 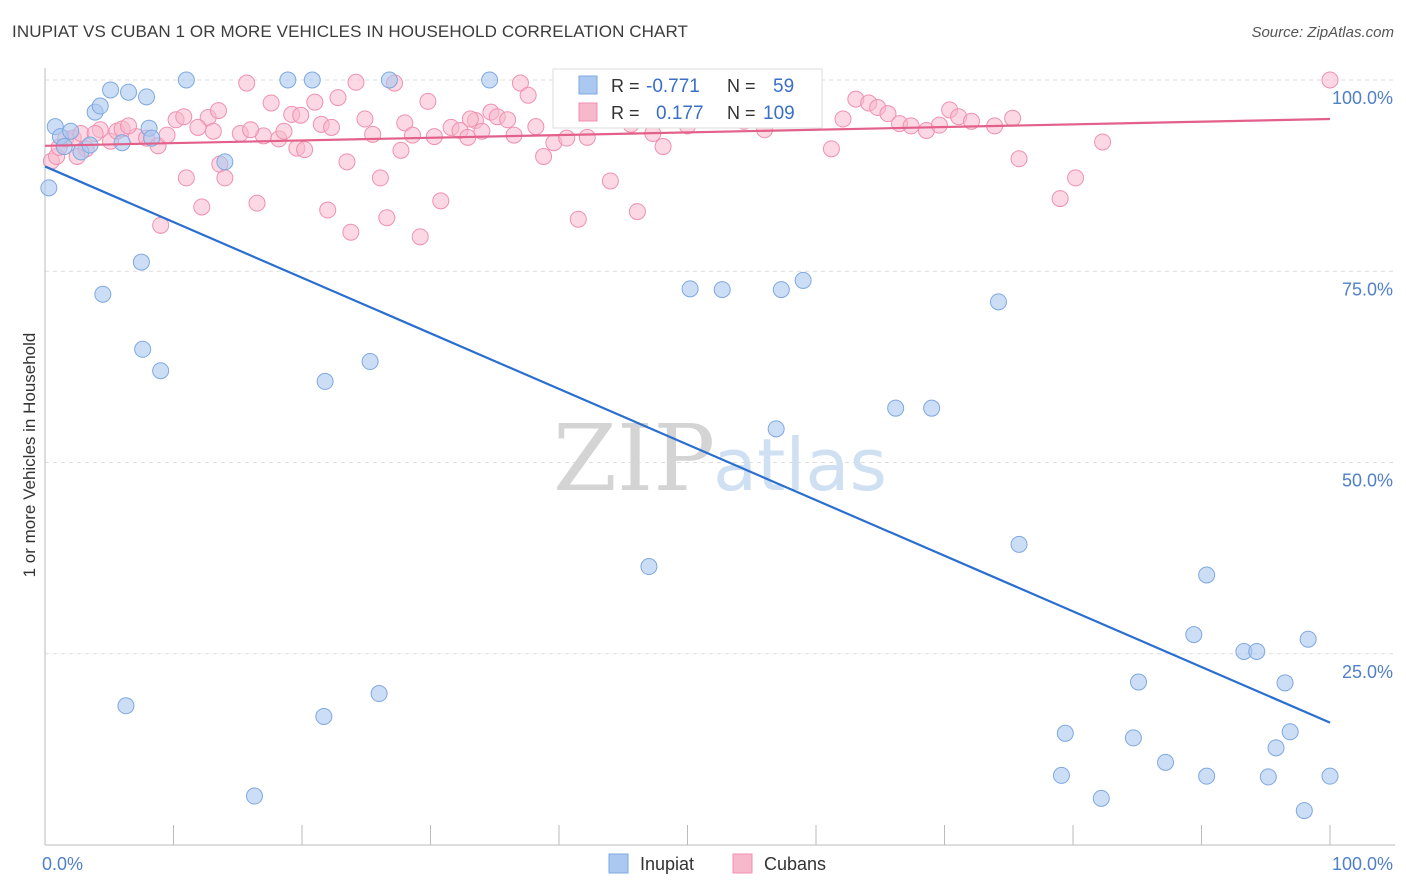 I want to click on x-tick-labels: 0.0% 100.0%, so click(x=717, y=864).